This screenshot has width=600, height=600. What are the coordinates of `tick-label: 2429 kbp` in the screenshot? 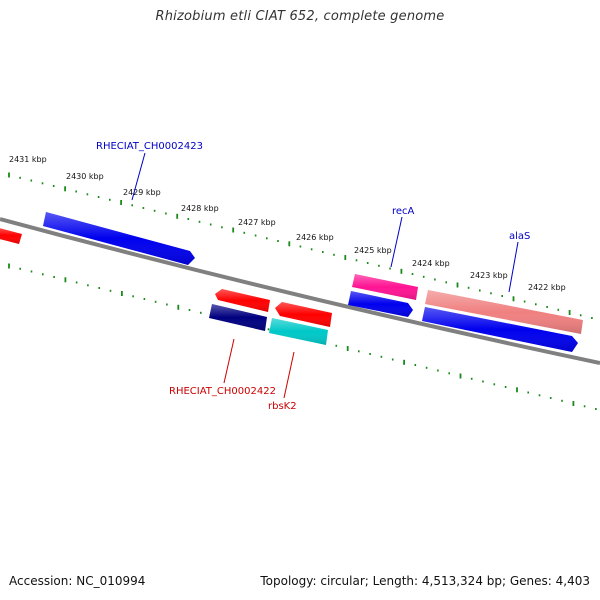 It's located at (142, 192).